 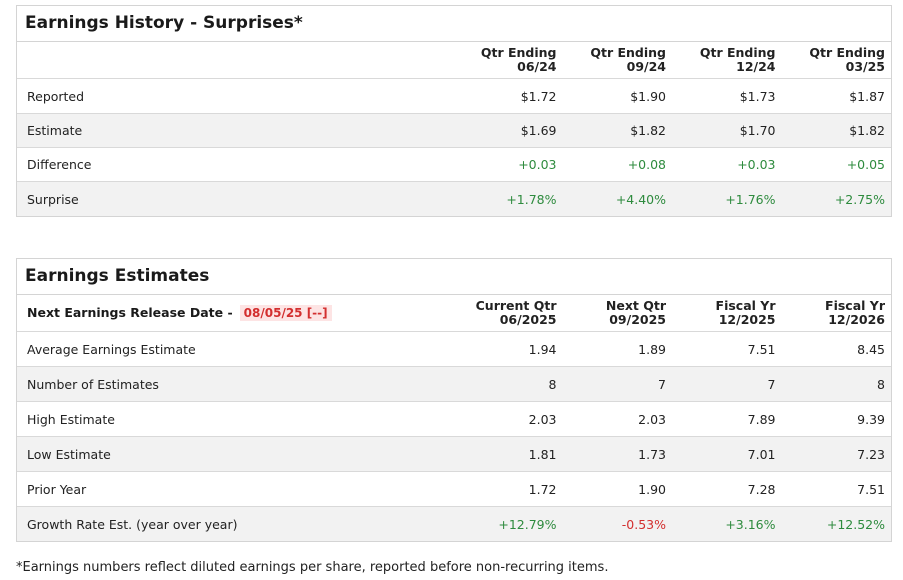 What do you see at coordinates (454, 454) in the screenshot?
I see `table-row: Low Estimate 1.81 1.73 7.01 7.23` at bounding box center [454, 454].